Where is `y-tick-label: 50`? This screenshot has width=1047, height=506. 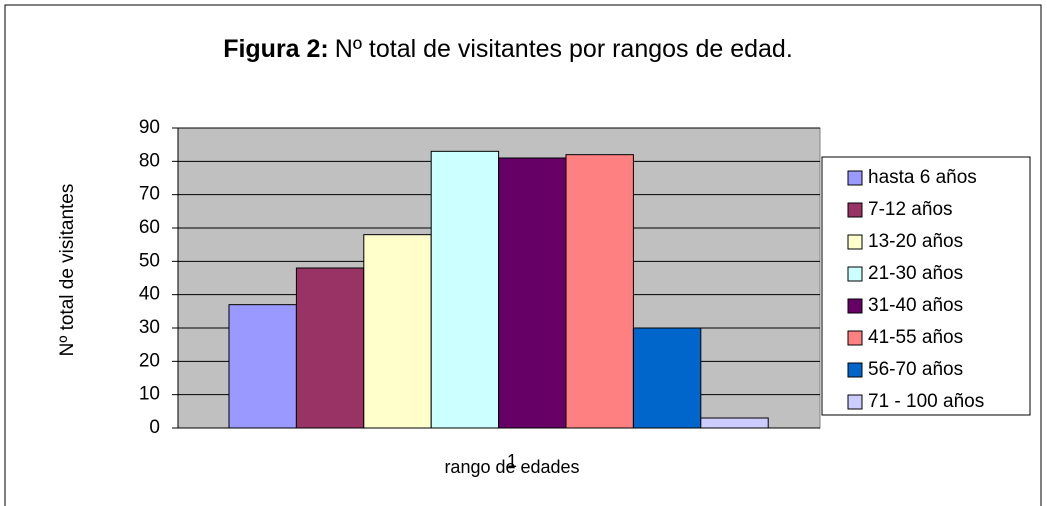 y-tick-label: 50 is located at coordinates (149, 260).